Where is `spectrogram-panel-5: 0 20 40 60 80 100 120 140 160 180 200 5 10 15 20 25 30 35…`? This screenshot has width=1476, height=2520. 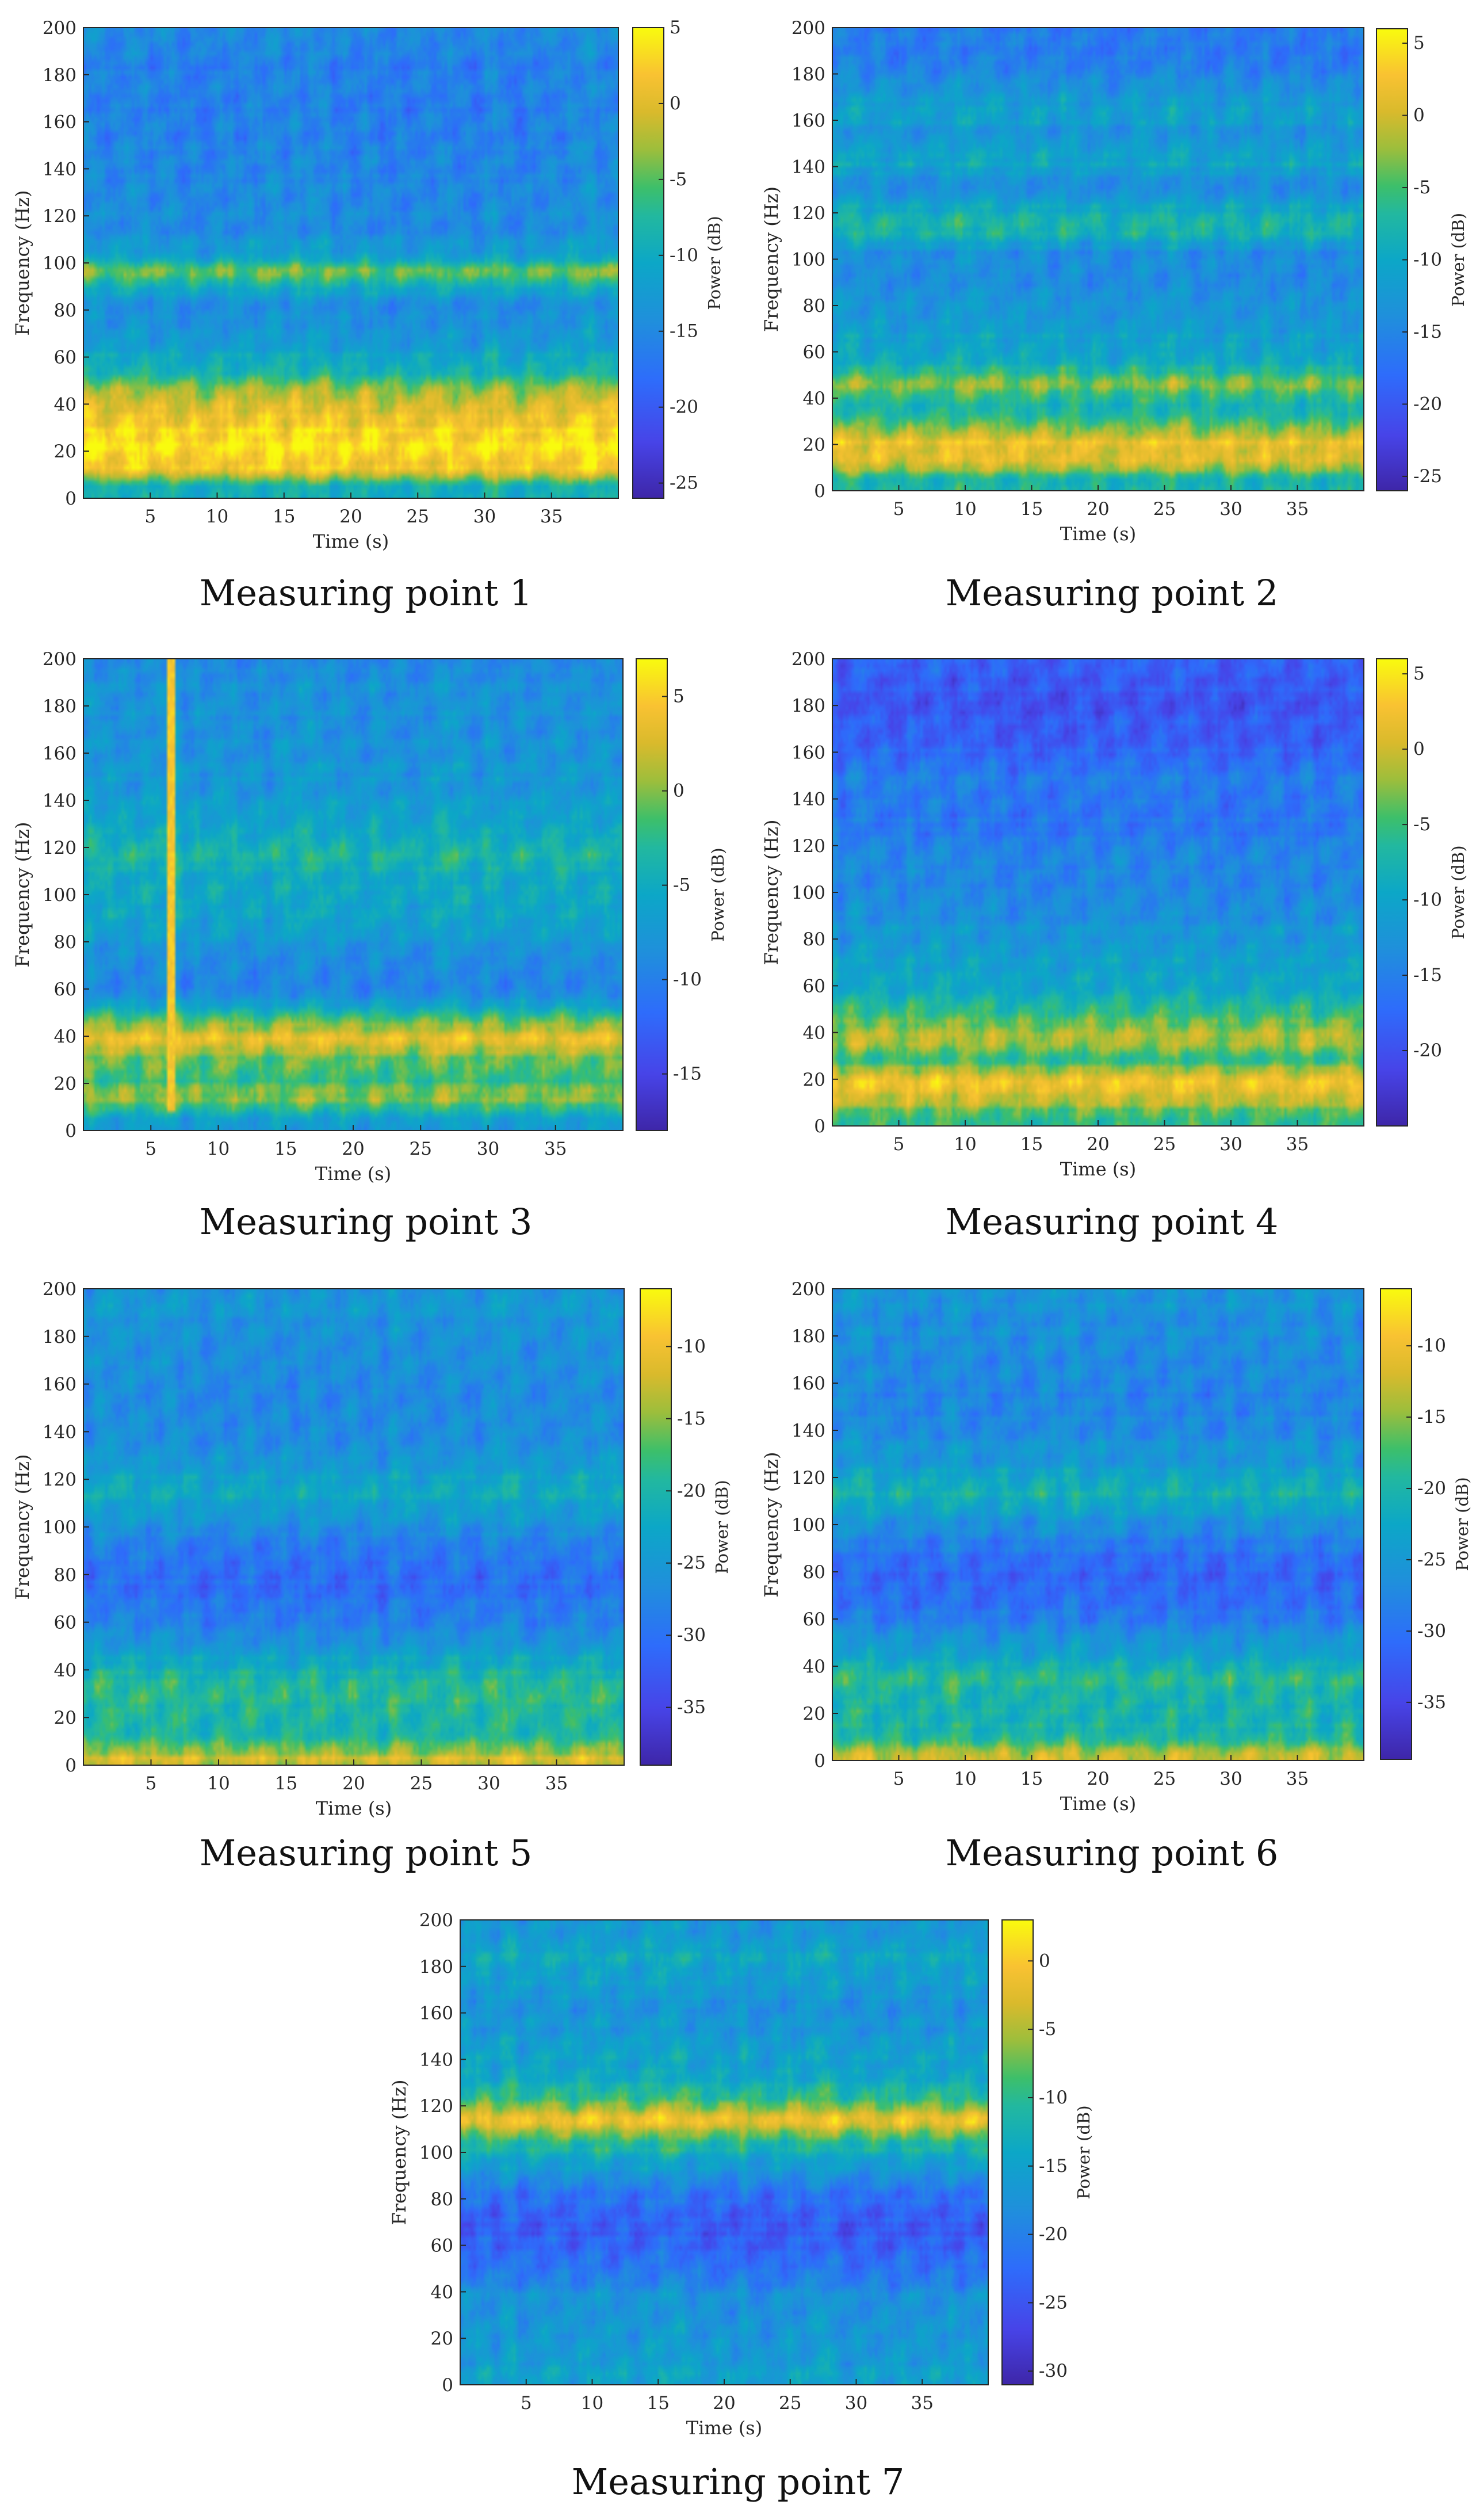 spectrogram-panel-5: 0 20 40 60 80 100 120 140 160 180 200 5 10 15 20 25 30 35… is located at coordinates (372, 1576).